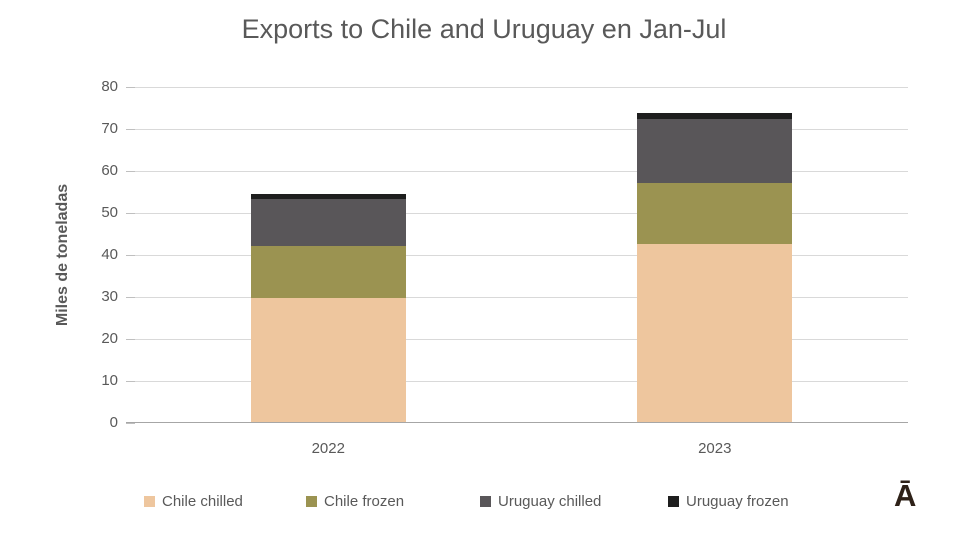  I want to click on legend-swatch-chile-frozen, so click(311, 501).